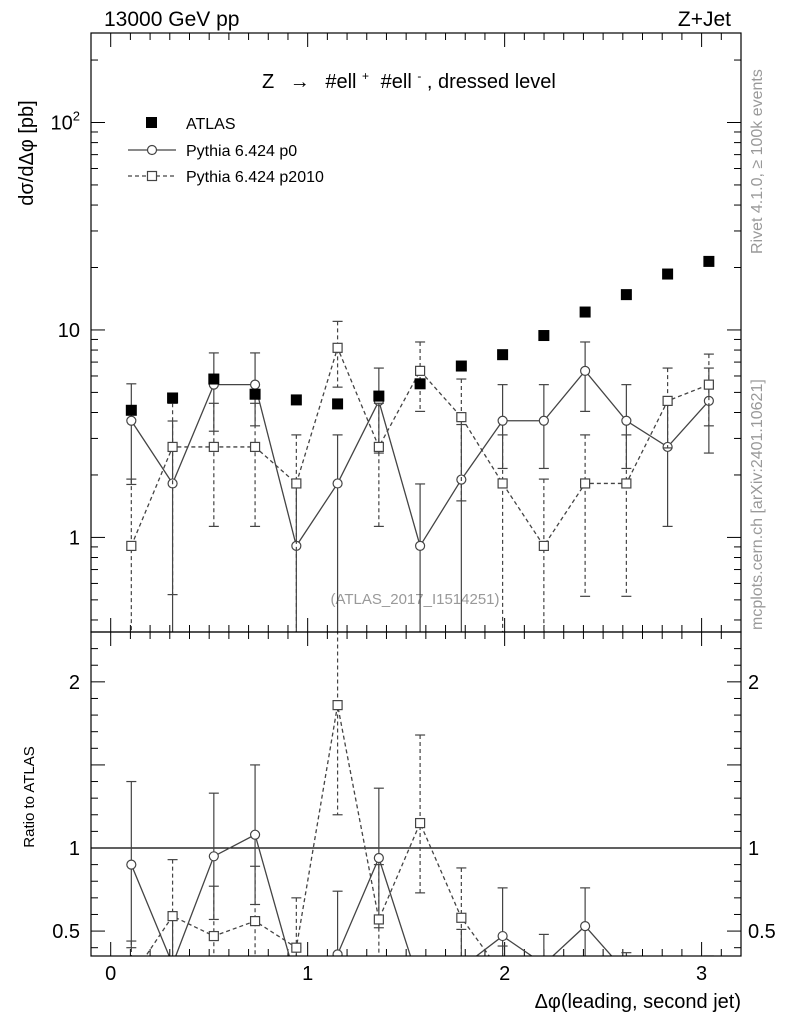 The width and height of the screenshot is (786, 1024). I want to click on legend-label-atlas: ATLAS, so click(211, 124).